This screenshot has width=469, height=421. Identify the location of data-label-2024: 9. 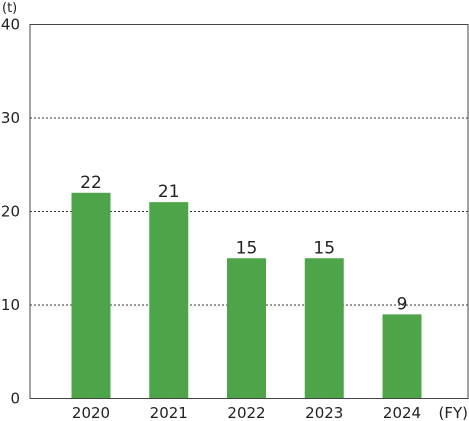
(402, 304).